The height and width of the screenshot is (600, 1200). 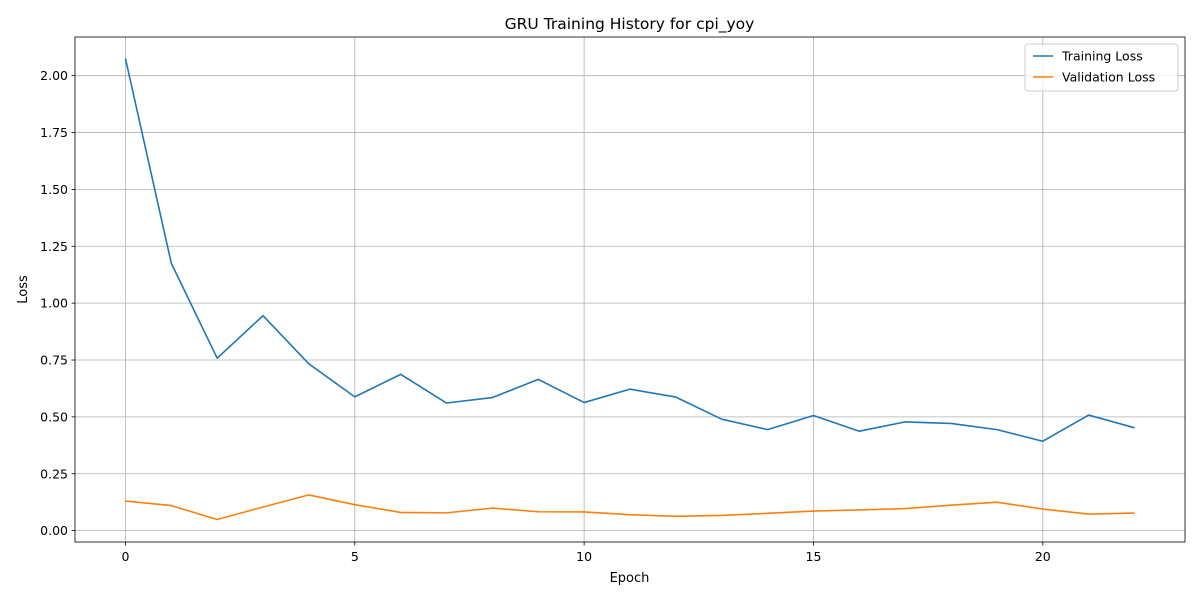 I want to click on y-tick-label-0: 0.00, so click(x=54, y=530).